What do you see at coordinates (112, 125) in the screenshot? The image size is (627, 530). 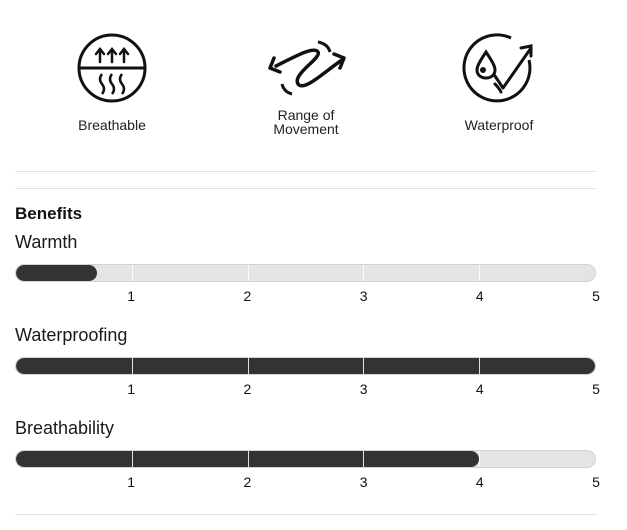 I see `feature-label: Breathable` at bounding box center [112, 125].